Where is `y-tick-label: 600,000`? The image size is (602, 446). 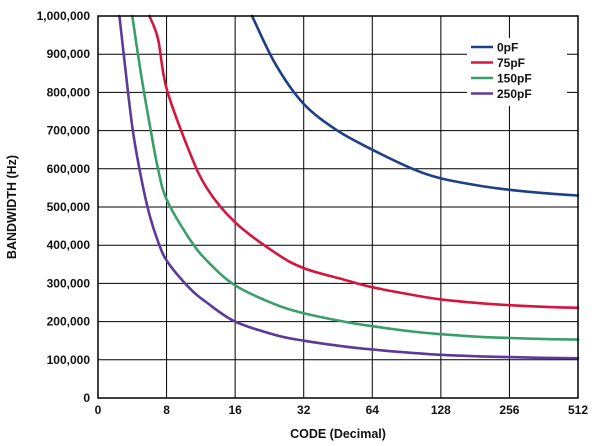 y-tick-label: 600,000 is located at coordinates (69, 169).